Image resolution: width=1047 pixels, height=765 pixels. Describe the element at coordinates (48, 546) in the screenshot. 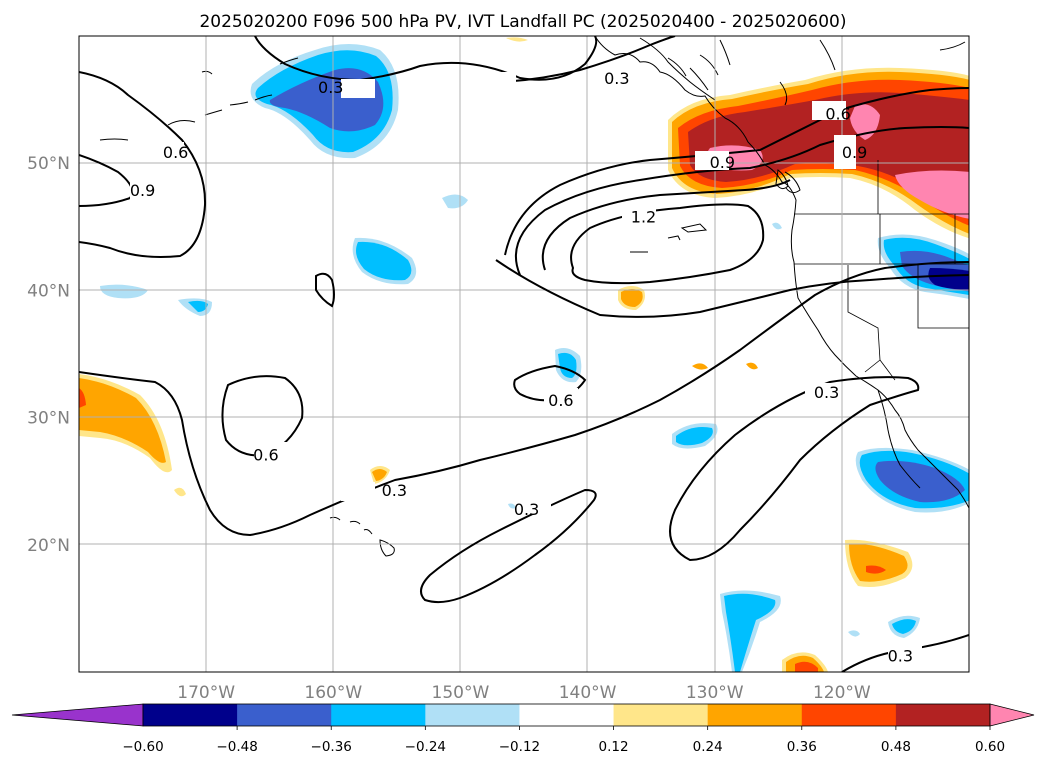

I see `lat-tick-label: 20°N` at that location.